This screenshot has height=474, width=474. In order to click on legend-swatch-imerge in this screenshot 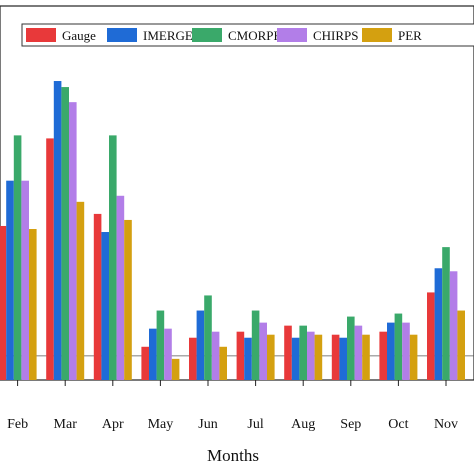, I will do `click(122, 35)`.